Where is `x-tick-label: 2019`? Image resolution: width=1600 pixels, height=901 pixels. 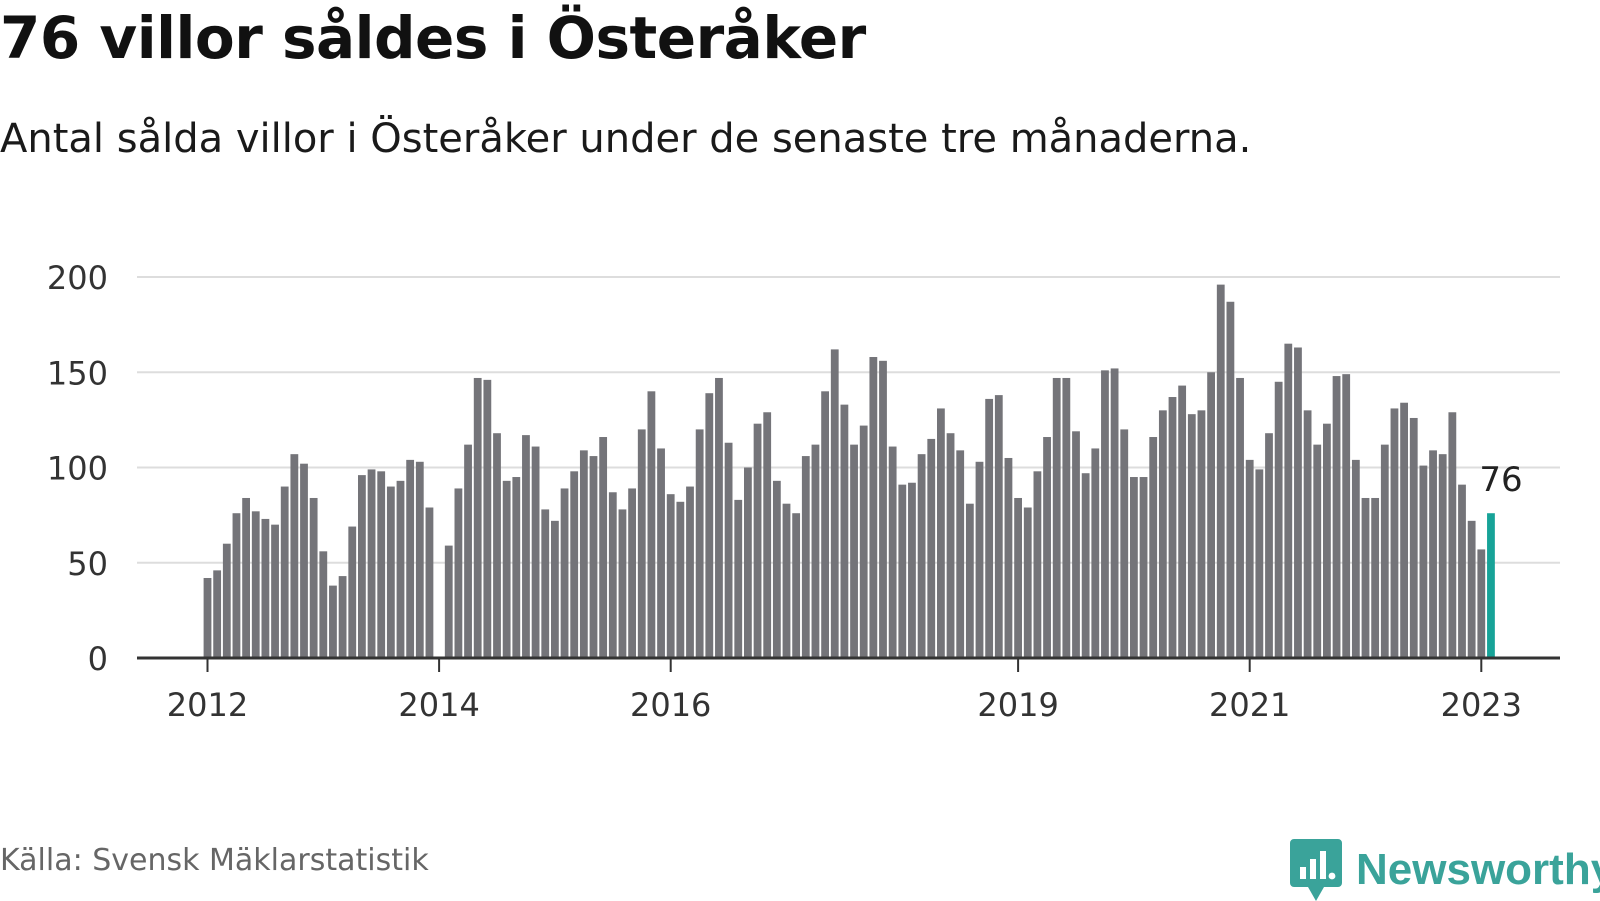 x-tick-label: 2019 is located at coordinates (1017, 705).